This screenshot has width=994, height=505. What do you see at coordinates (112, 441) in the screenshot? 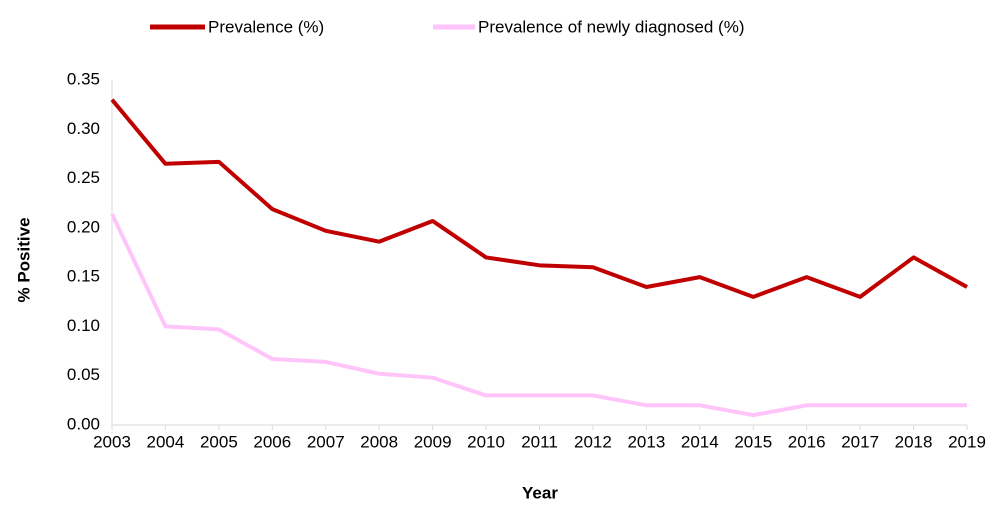
I see `x-tick-label: 2003` at bounding box center [112, 441].